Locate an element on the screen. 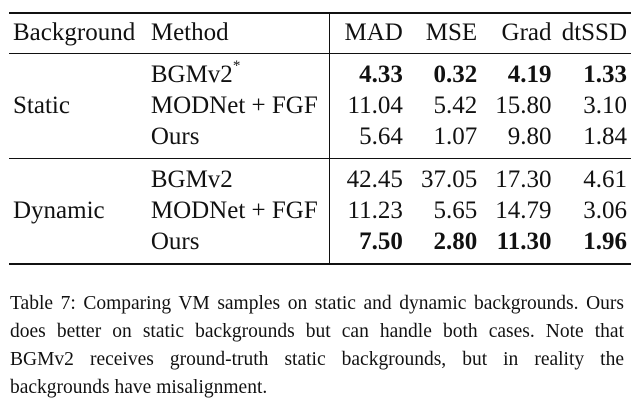 This screenshot has width=640, height=409. mad-cell: 5.64 is located at coordinates (369, 140).